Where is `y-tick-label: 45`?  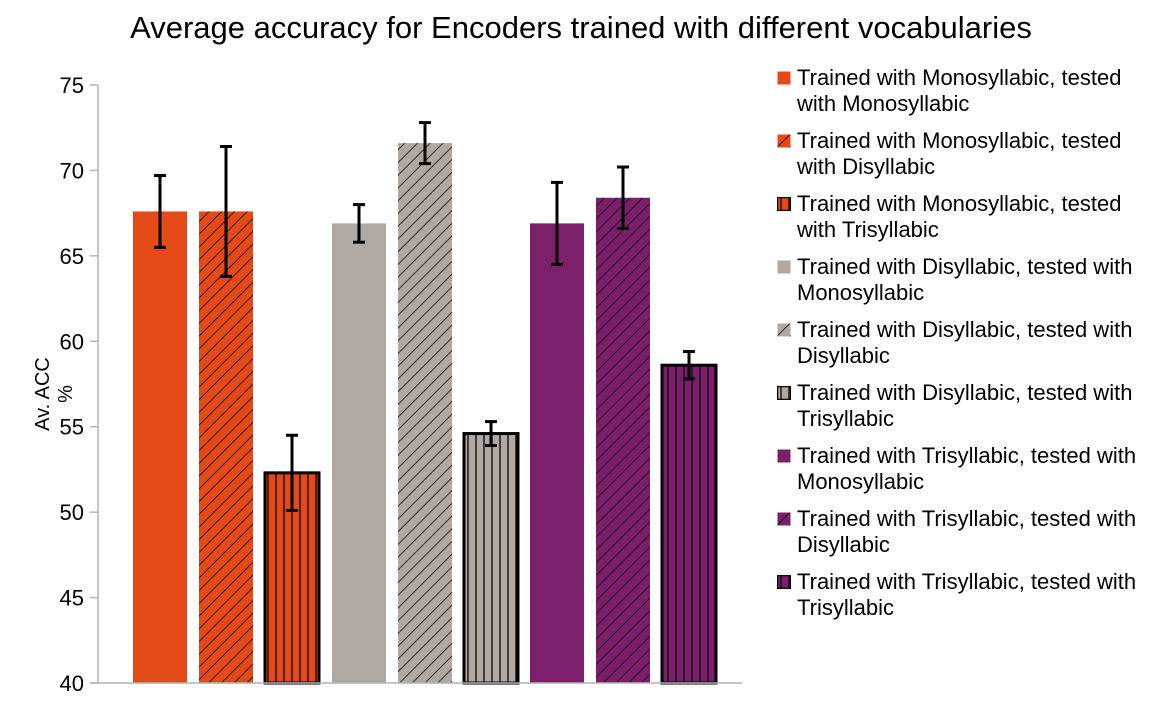
y-tick-label: 45 is located at coordinates (72, 598).